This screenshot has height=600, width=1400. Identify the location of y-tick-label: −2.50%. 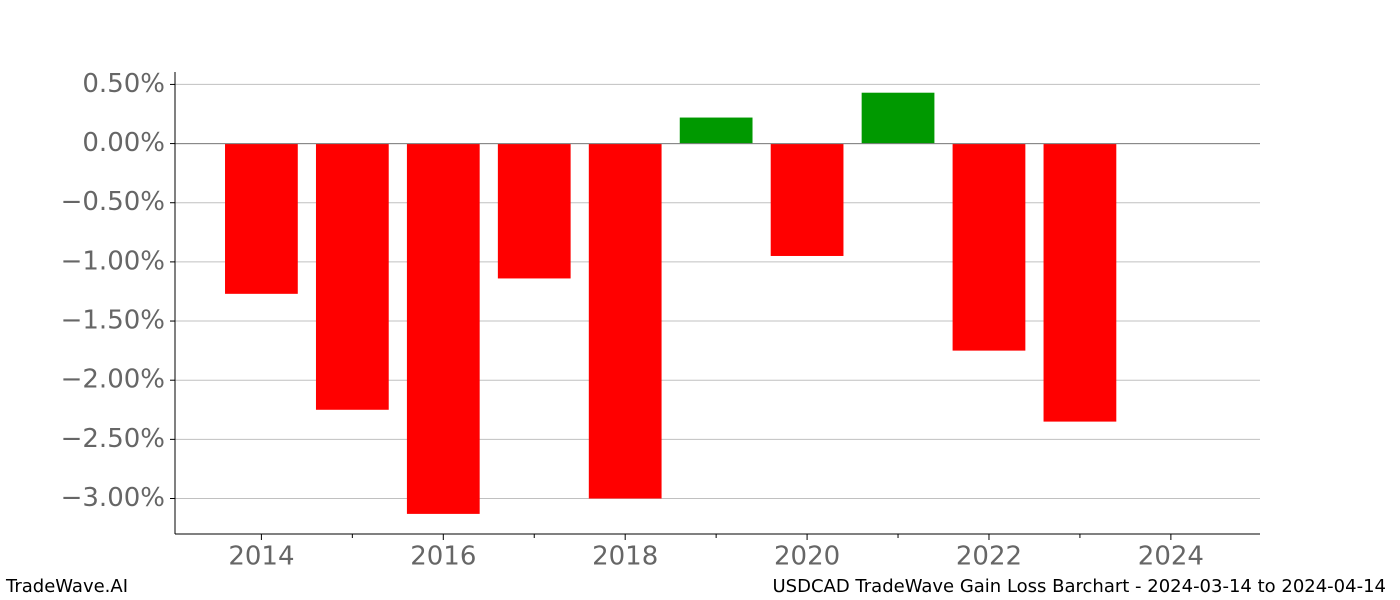
(113, 439).